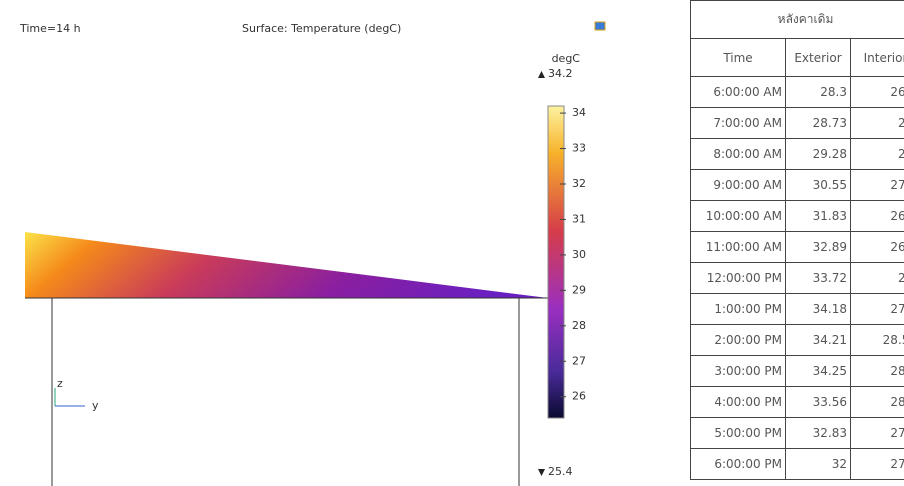  I want to click on table-cell: 28.3, so click(818, 92).